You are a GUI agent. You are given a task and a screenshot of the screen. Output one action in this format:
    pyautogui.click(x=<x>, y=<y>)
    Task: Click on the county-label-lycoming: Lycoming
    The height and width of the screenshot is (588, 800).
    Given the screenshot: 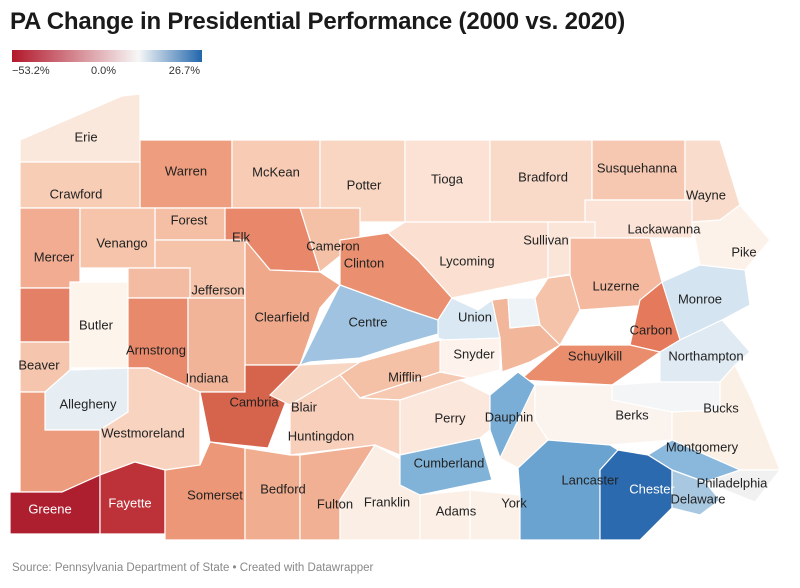 What is the action you would take?
    pyautogui.click(x=466, y=260)
    